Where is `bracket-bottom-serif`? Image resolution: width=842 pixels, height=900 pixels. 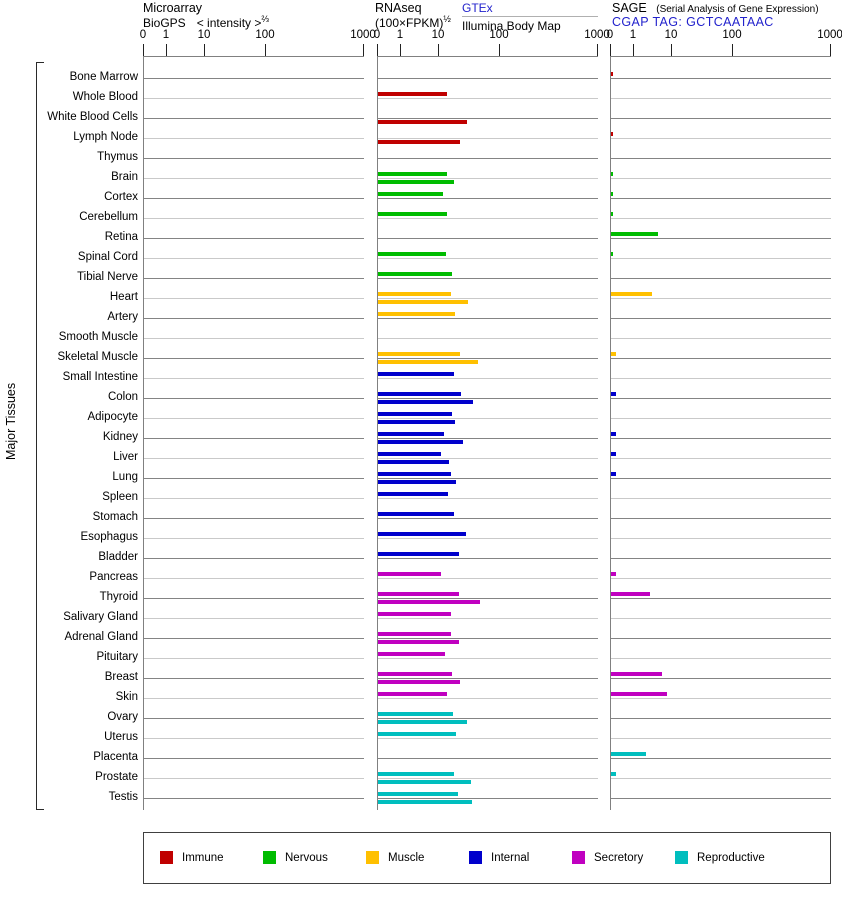 bracket-bottom-serif is located at coordinates (40, 809).